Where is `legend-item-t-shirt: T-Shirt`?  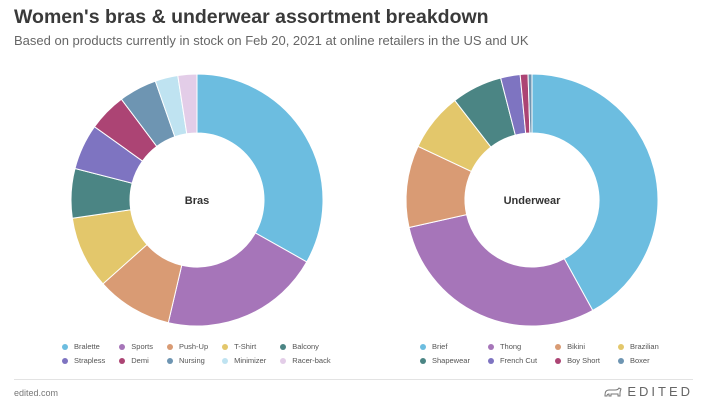
legend-item-t-shirt: T-Shirt is located at coordinates (244, 346).